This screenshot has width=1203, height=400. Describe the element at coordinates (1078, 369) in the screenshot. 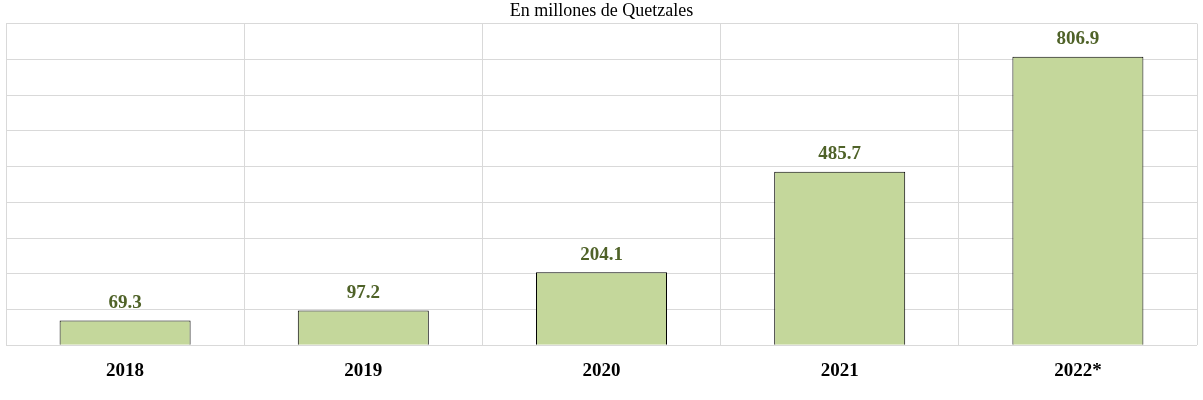

I see `x-tick-label: 2022*` at that location.